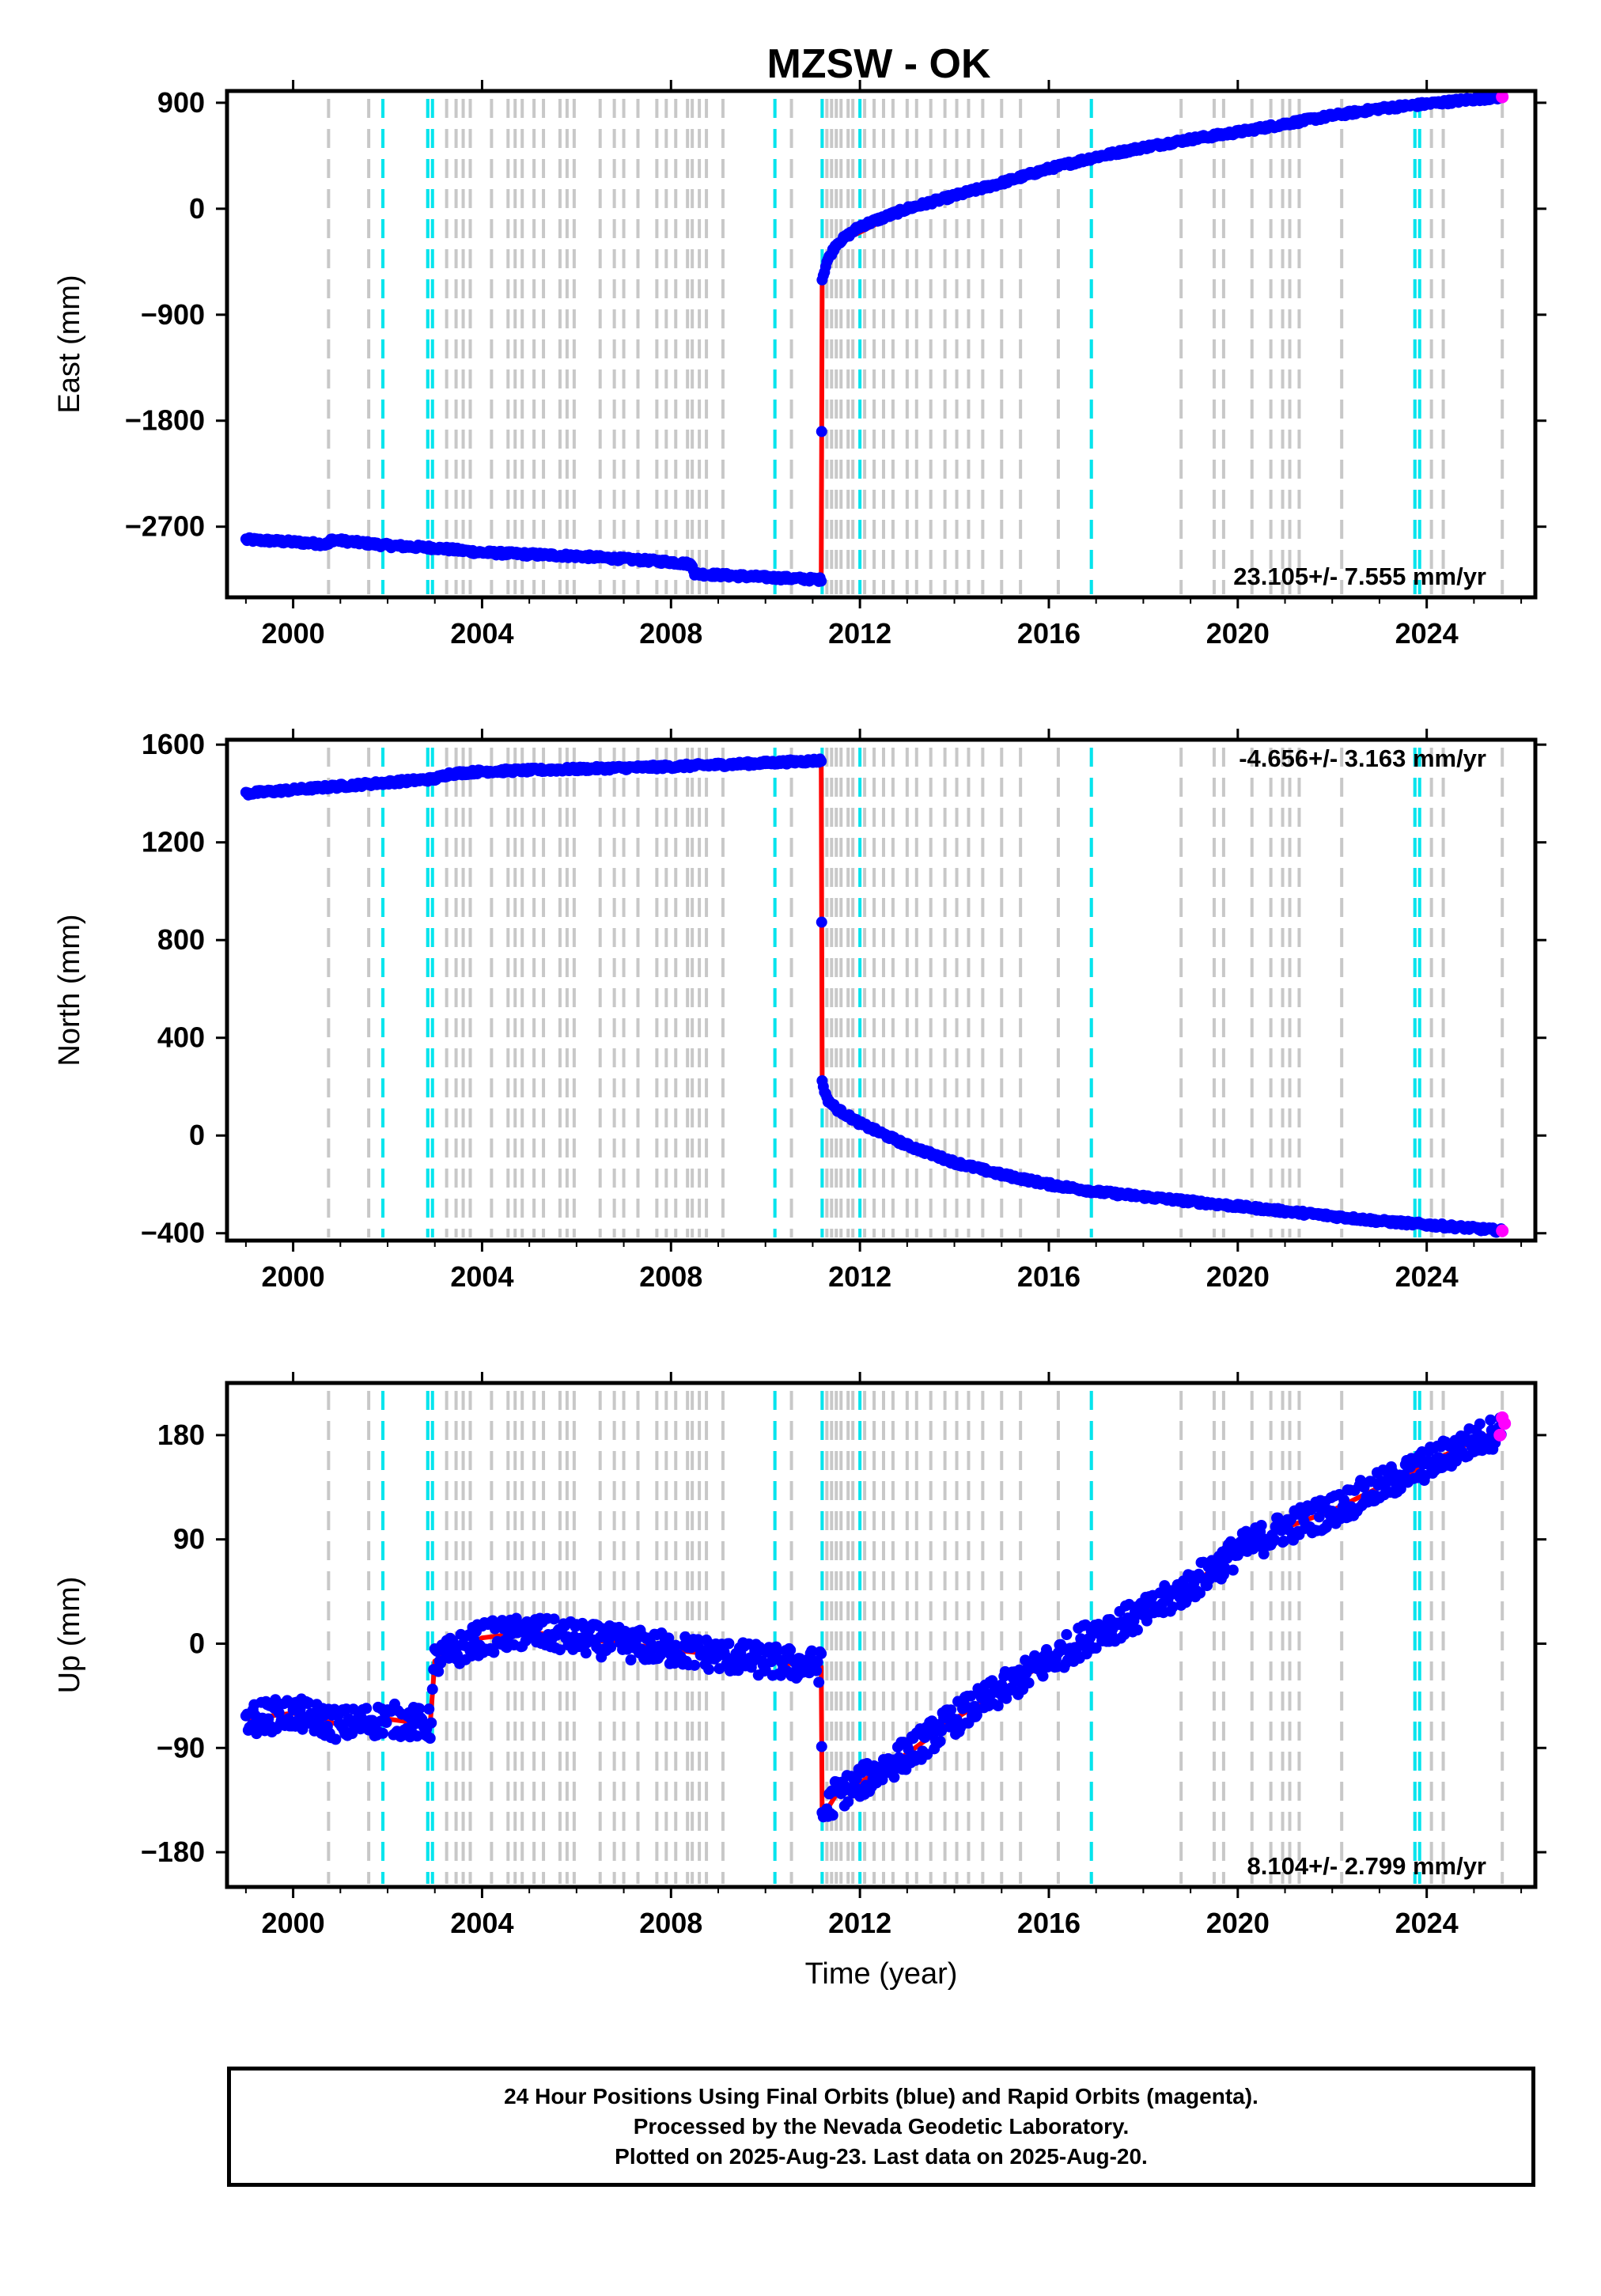 The image size is (1601, 2296). I want to click on y-tick-label: −90, so click(181, 1747).